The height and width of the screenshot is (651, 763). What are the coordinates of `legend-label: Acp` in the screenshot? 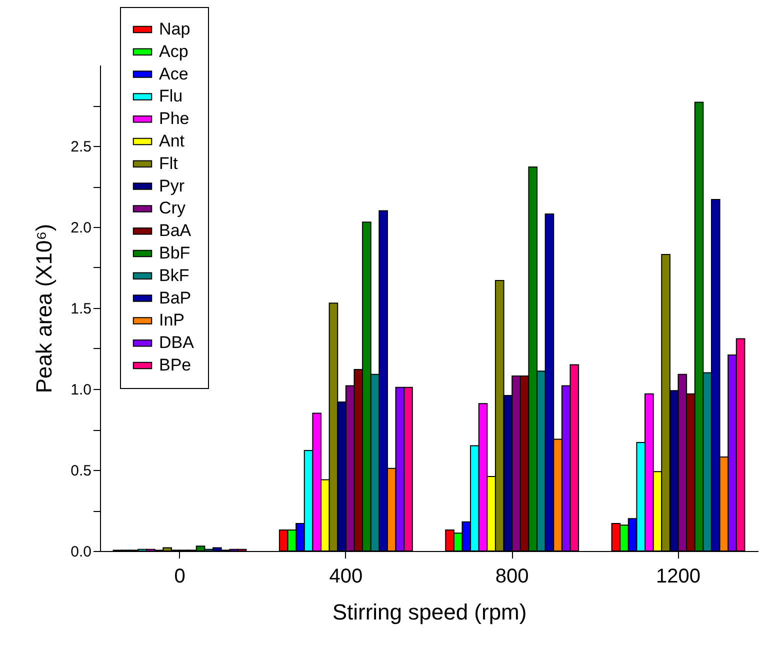 It's located at (173, 51).